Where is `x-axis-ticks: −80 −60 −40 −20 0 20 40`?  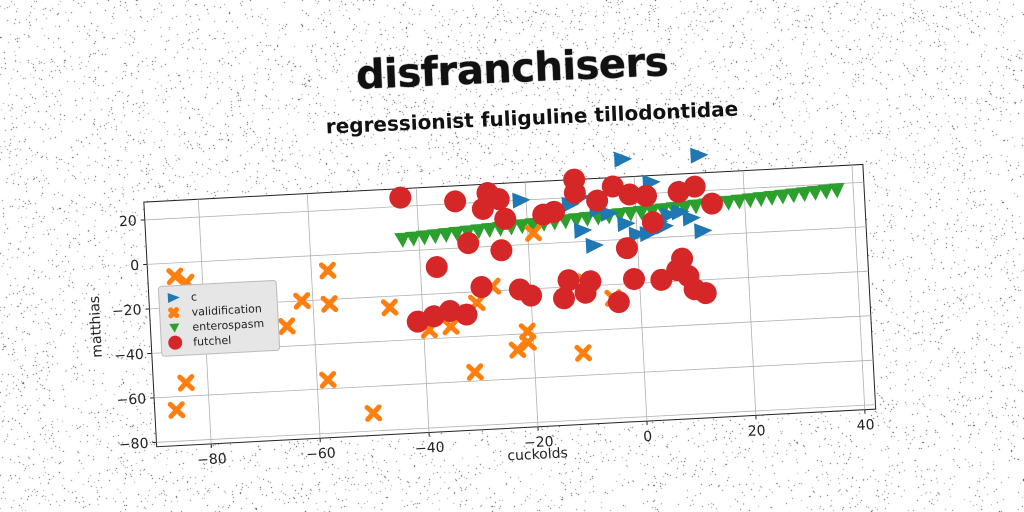
x-axis-ticks: −80 −60 −40 −20 0 20 40 is located at coordinates (536, 439).